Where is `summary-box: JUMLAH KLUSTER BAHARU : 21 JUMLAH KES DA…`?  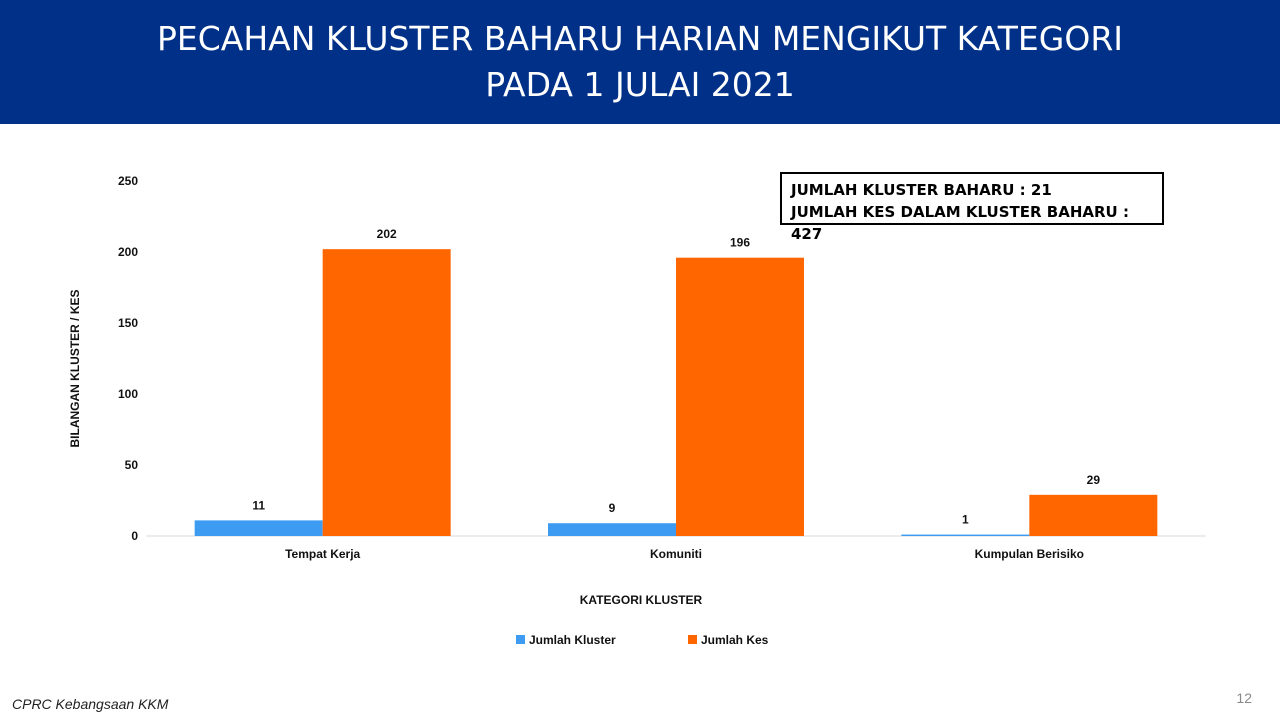 summary-box: JUMLAH KLUSTER BAHARU : 21 JUMLAH KES DA… is located at coordinates (972, 207).